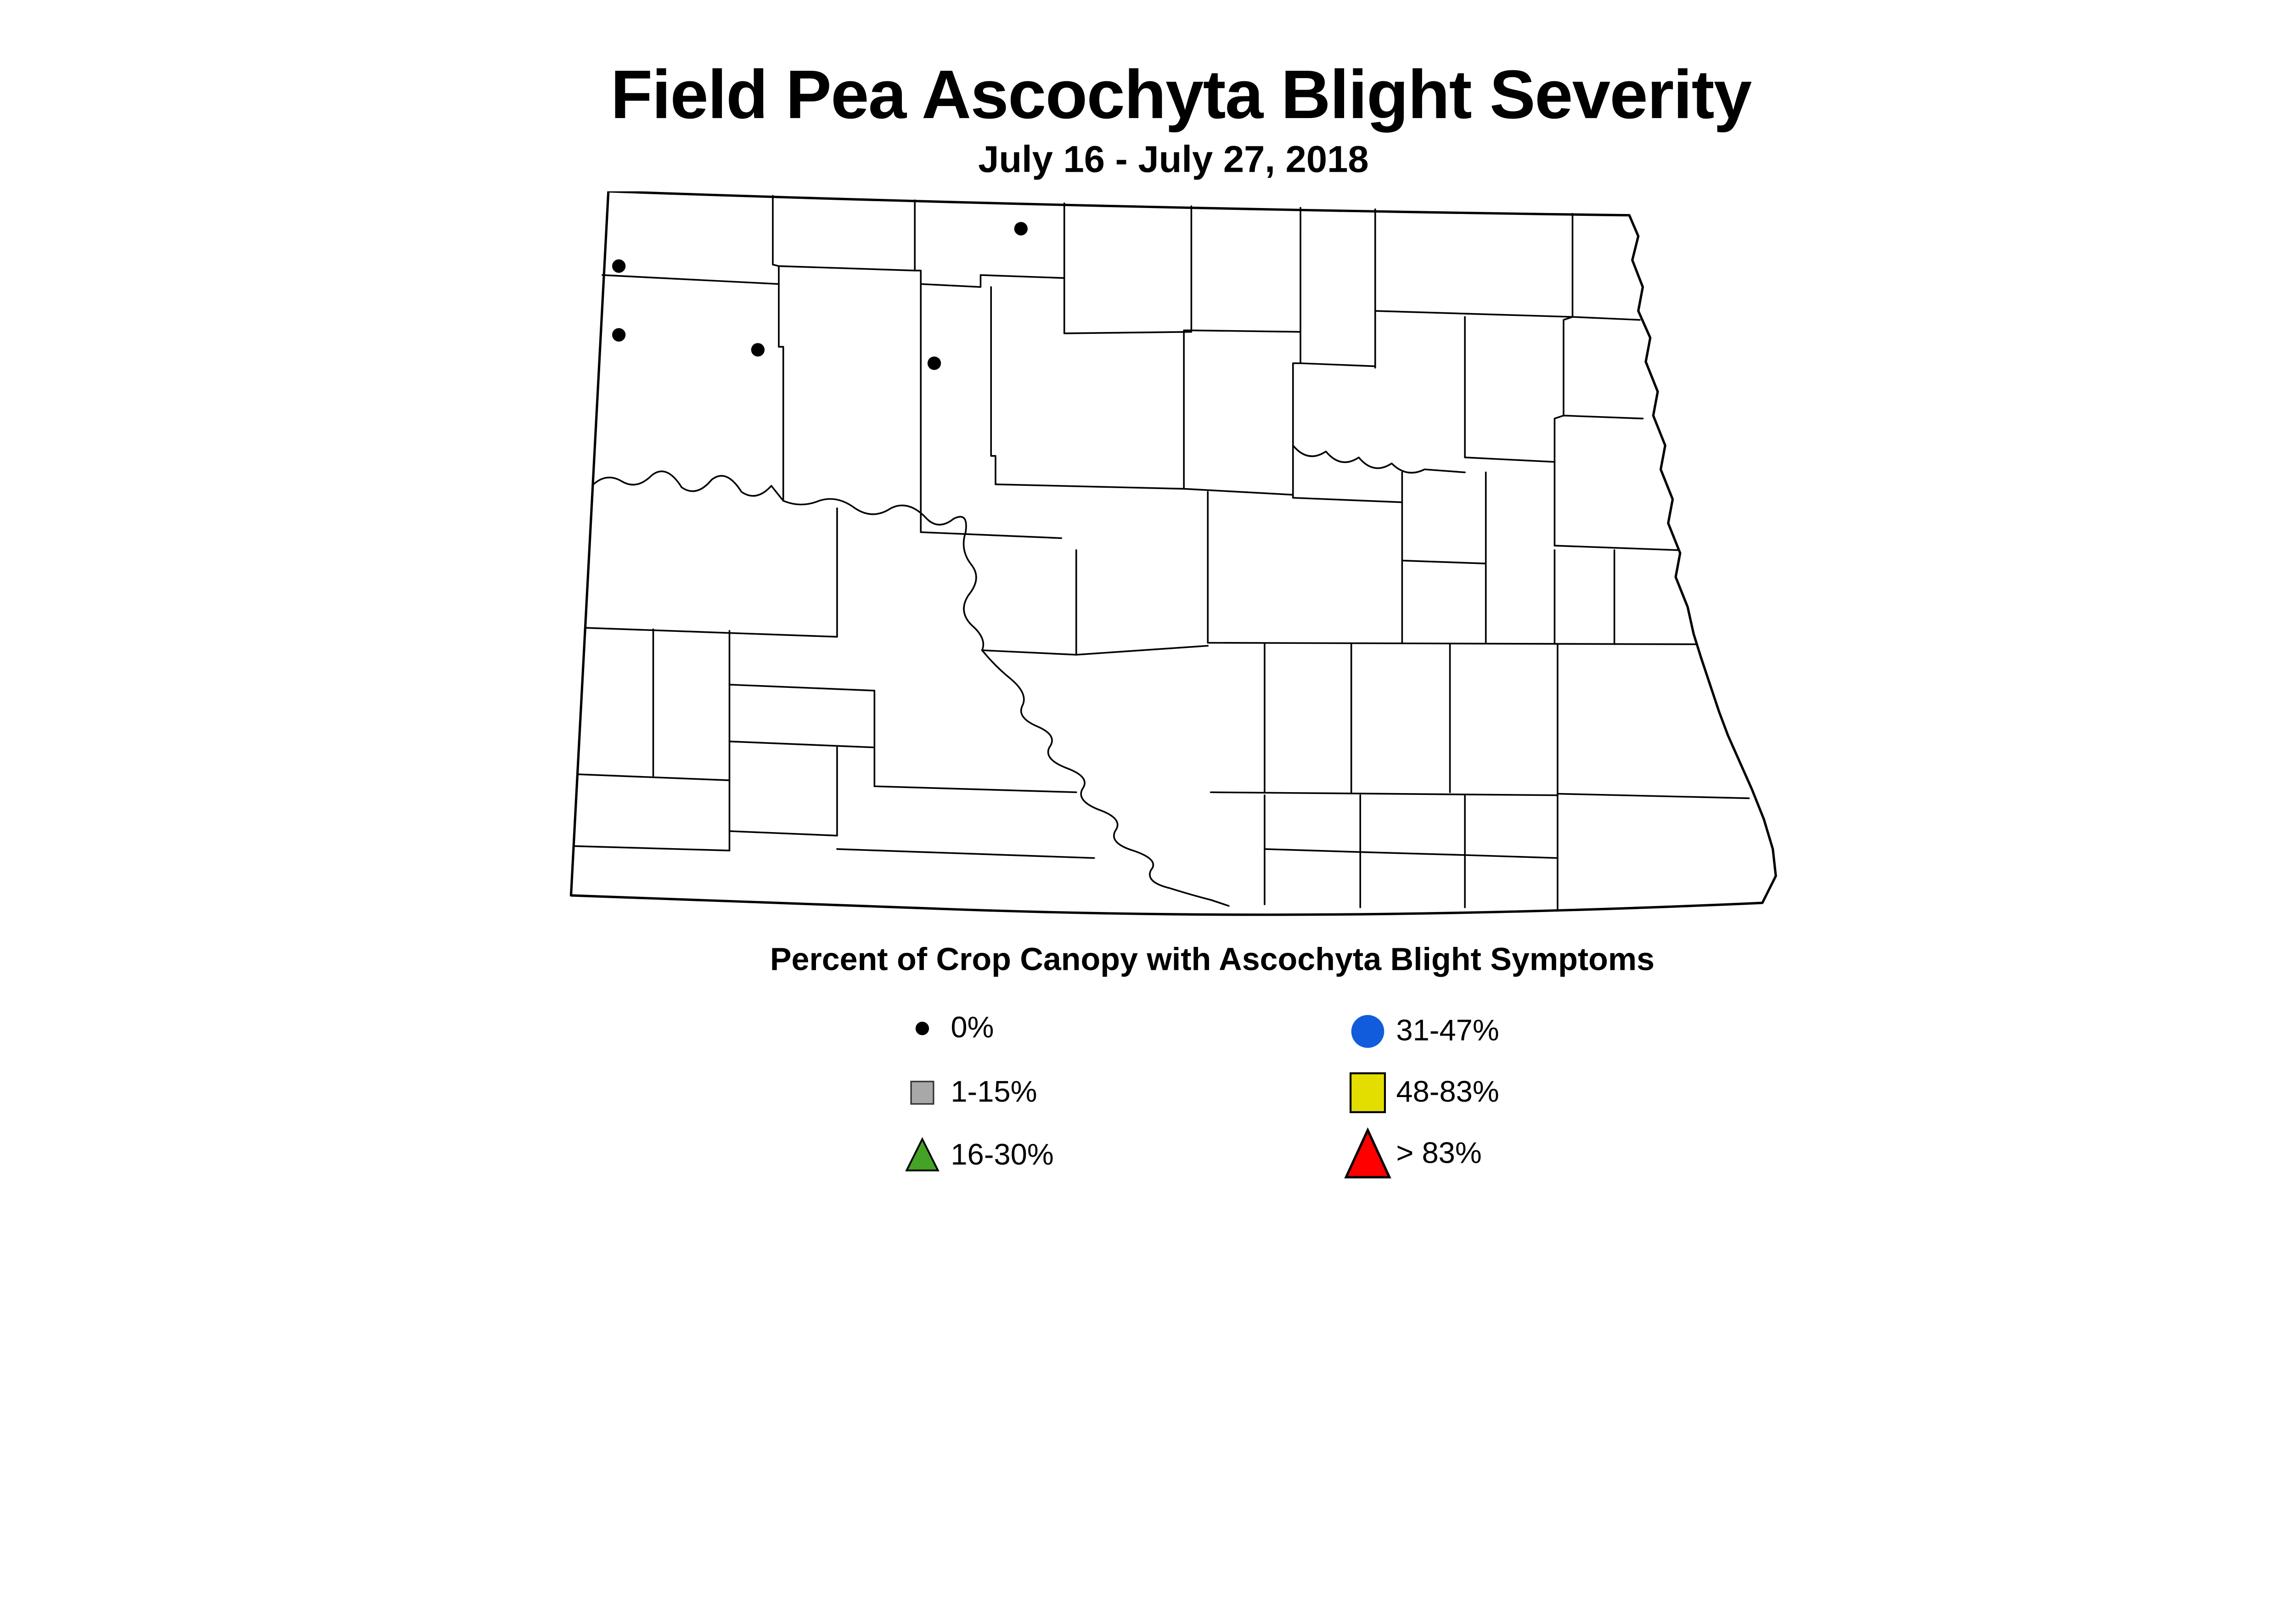  I want to click on legend-label: 31-47%, so click(1448, 1030).